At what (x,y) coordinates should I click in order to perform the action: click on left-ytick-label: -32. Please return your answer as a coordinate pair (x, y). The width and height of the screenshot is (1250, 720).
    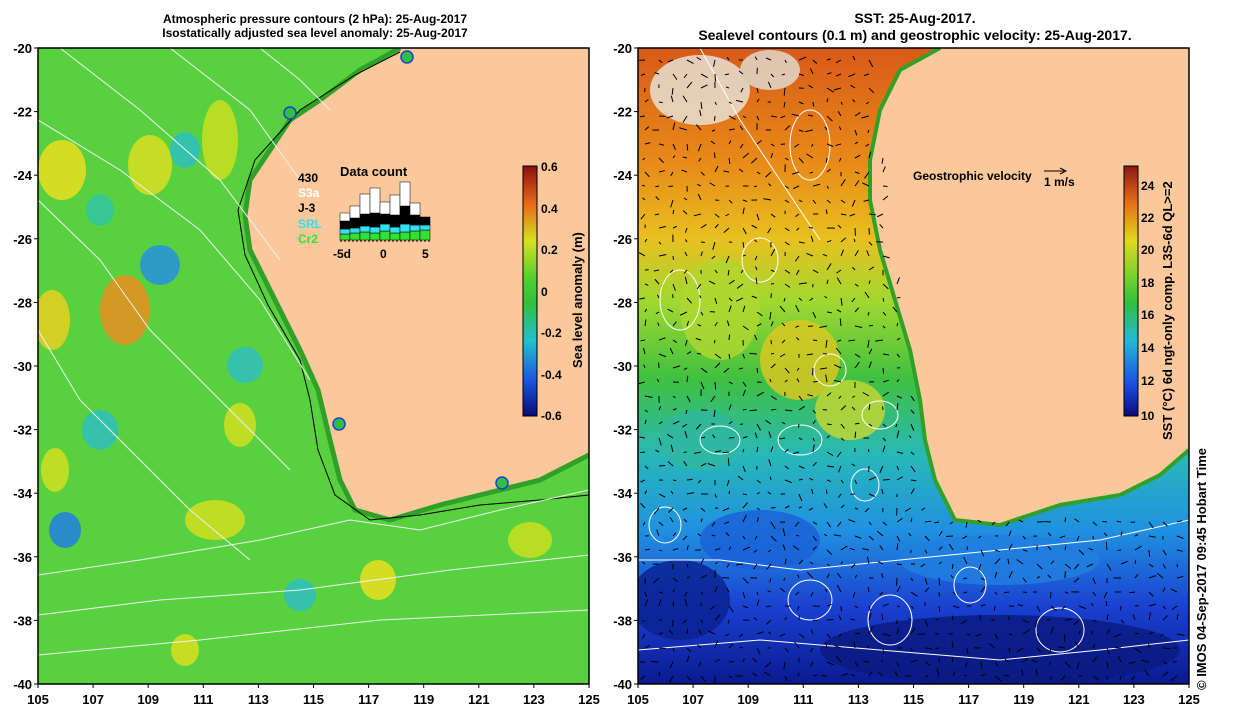
    Looking at the image, I should click on (22, 430).